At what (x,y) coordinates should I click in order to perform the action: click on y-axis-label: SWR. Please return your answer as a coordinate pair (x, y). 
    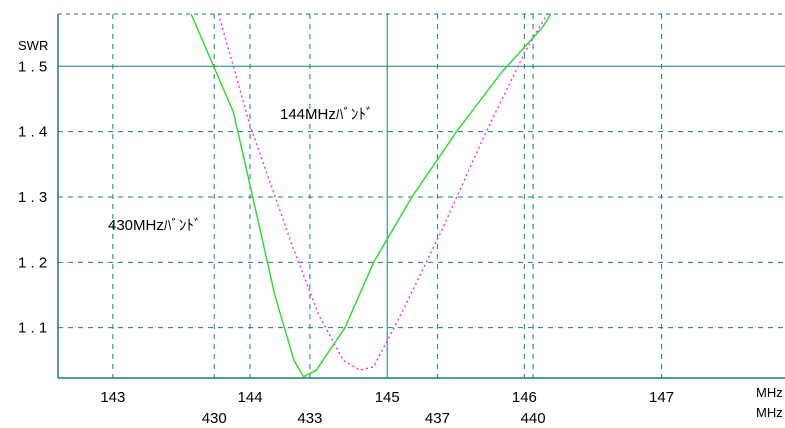
    Looking at the image, I should click on (33, 45).